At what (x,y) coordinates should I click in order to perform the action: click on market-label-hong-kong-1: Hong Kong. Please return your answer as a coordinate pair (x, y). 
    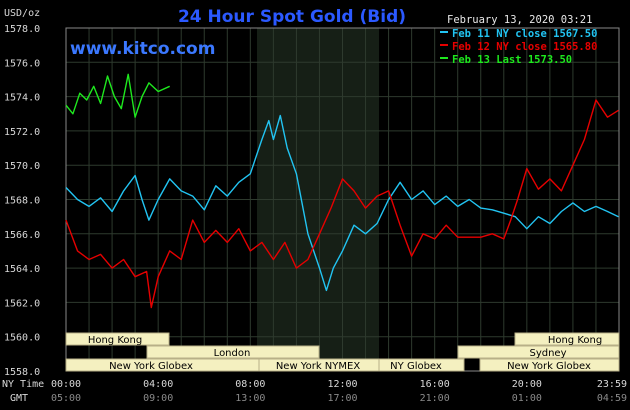
    Looking at the image, I should click on (115, 340).